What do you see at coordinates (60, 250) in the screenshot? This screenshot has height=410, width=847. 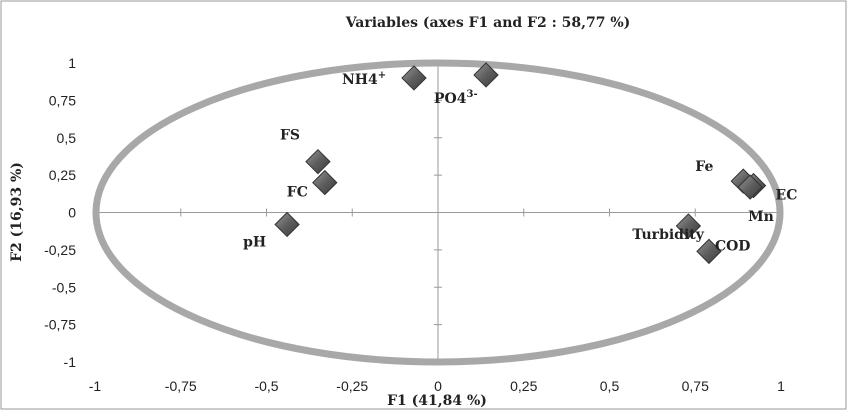 I see `y-tick-label: -0,25` at bounding box center [60, 250].